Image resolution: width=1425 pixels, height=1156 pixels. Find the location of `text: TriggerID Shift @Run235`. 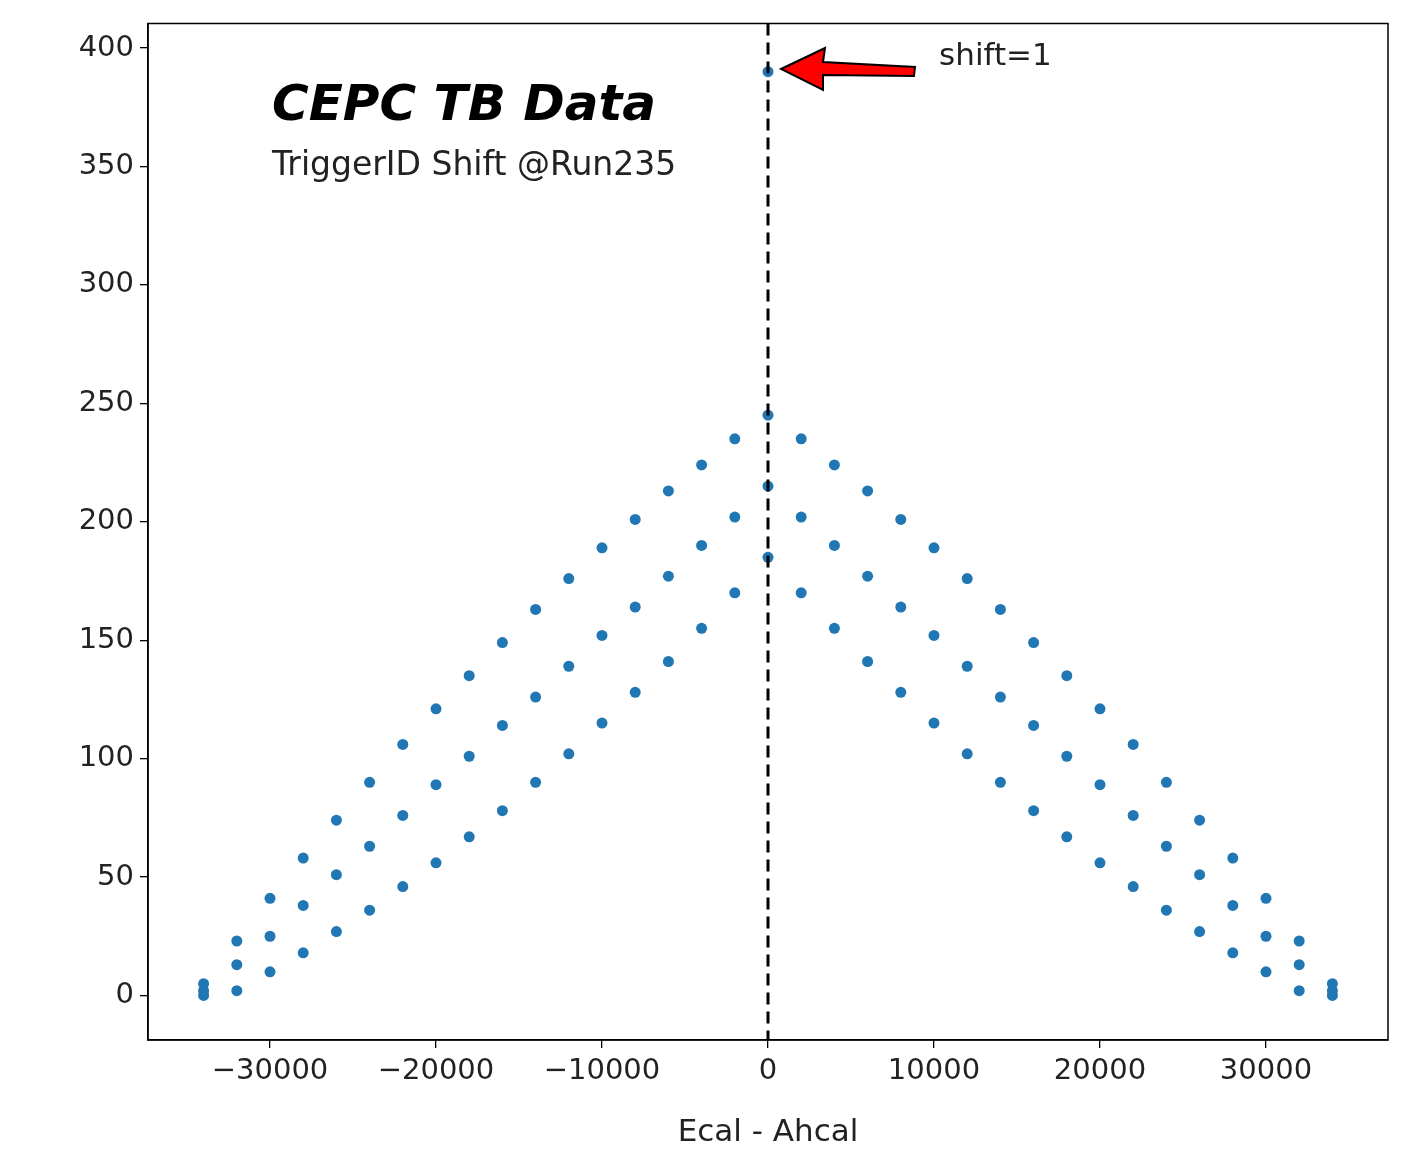

text: TriggerID Shift @Run235 is located at coordinates (474, 163).